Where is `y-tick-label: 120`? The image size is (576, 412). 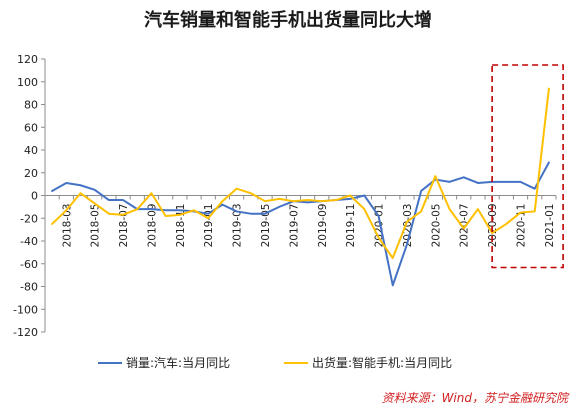 y-tick-label: 120 is located at coordinates (27, 59).